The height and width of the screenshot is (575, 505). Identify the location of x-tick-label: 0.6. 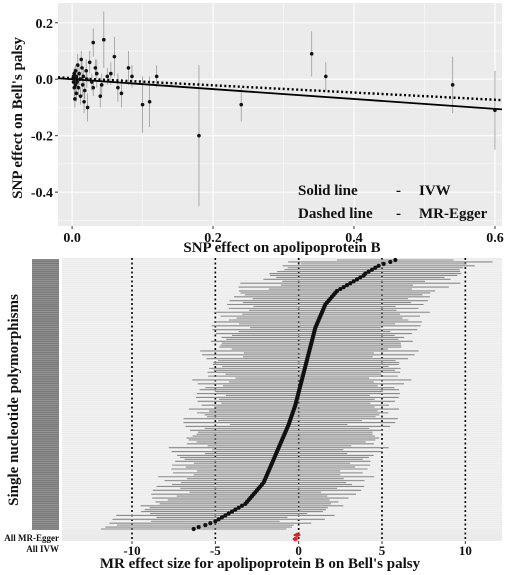
(495, 238).